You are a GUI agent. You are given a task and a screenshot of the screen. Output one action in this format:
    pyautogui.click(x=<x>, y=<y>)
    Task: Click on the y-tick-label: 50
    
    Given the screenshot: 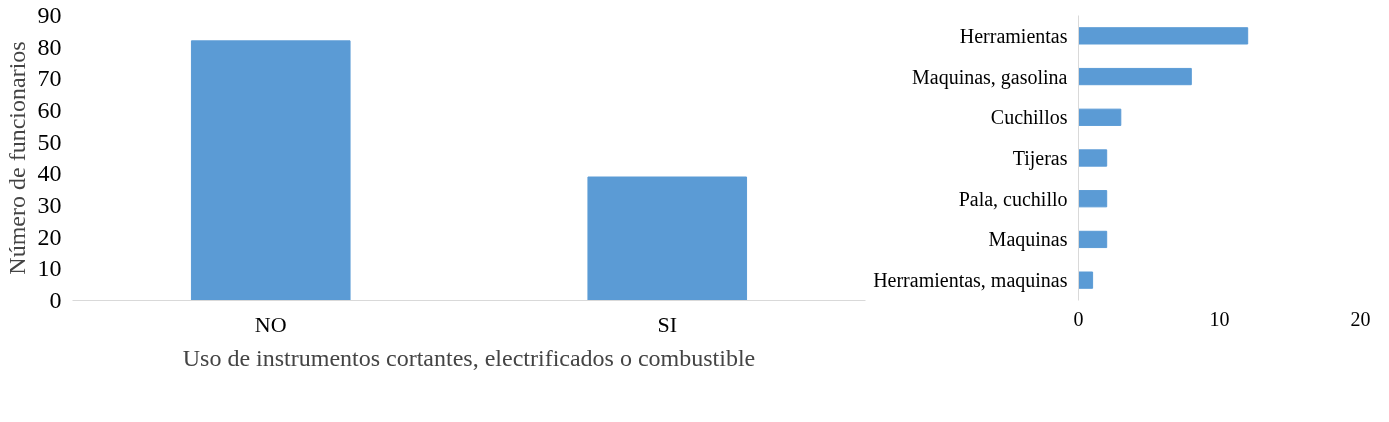 What is the action you would take?
    pyautogui.click(x=49, y=141)
    